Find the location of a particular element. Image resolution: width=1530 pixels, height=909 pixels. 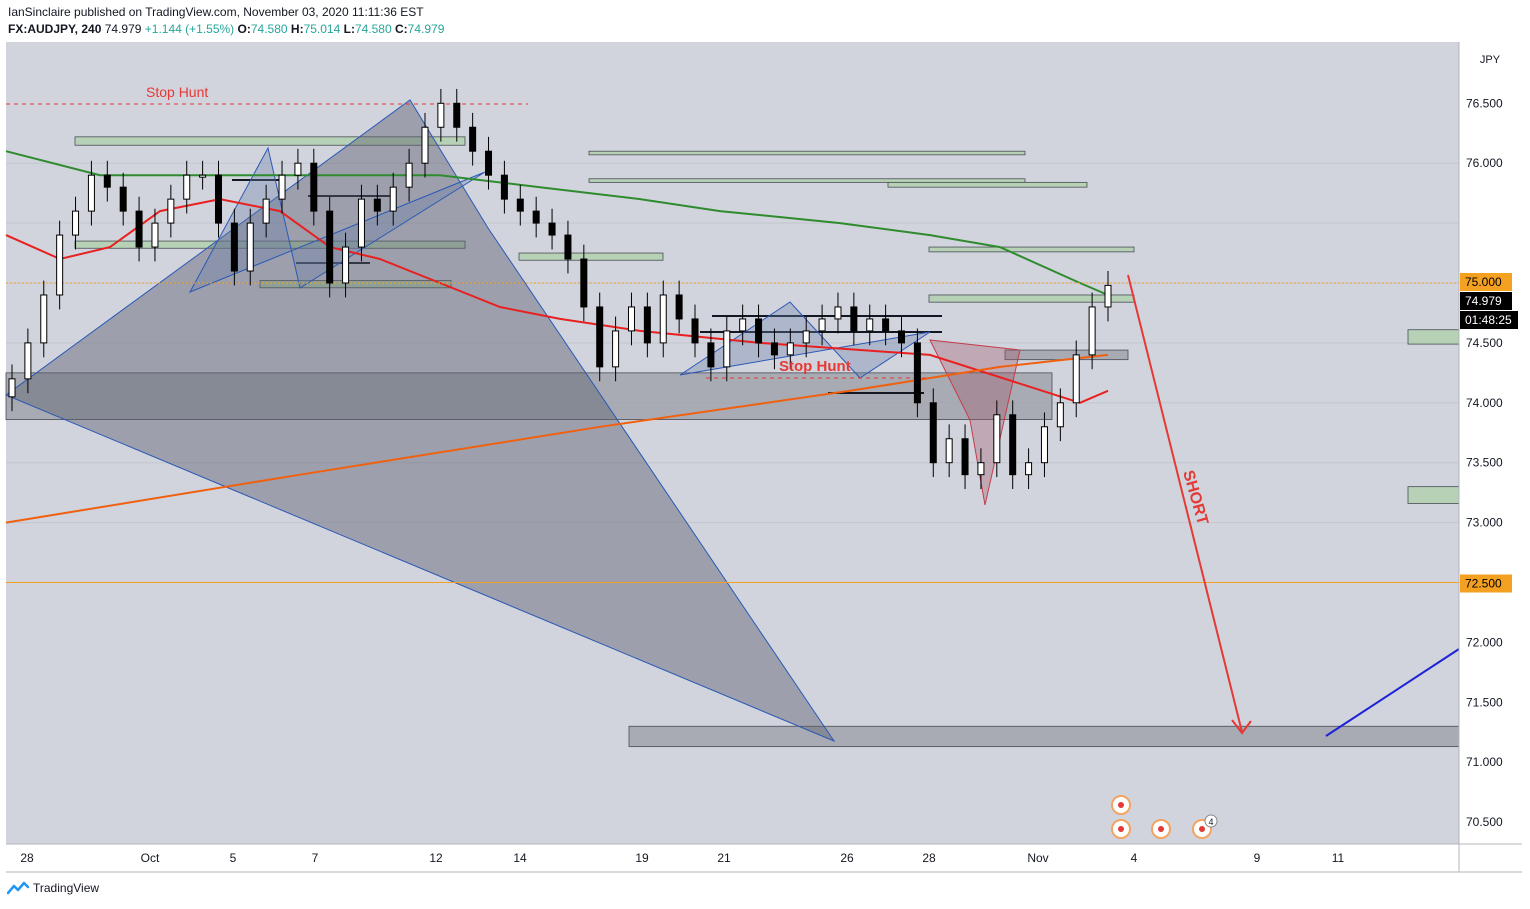

y-tick-label: 73.000 is located at coordinates (1484, 523).